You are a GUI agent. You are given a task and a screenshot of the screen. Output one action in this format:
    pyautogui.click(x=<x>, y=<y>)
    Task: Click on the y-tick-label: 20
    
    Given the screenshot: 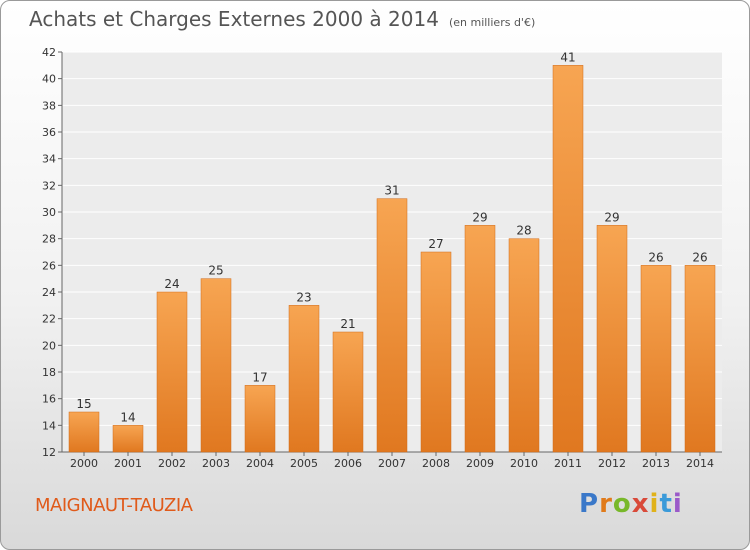 What is the action you would take?
    pyautogui.click(x=49, y=345)
    